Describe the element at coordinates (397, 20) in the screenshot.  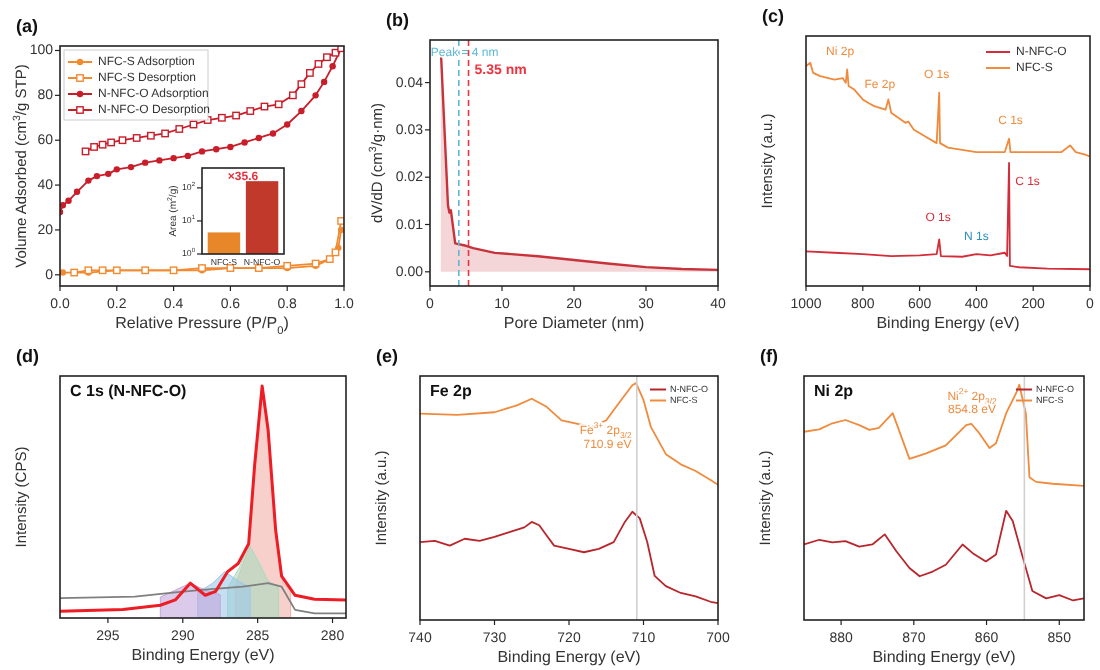
I see `chart-title: (b)` at that location.